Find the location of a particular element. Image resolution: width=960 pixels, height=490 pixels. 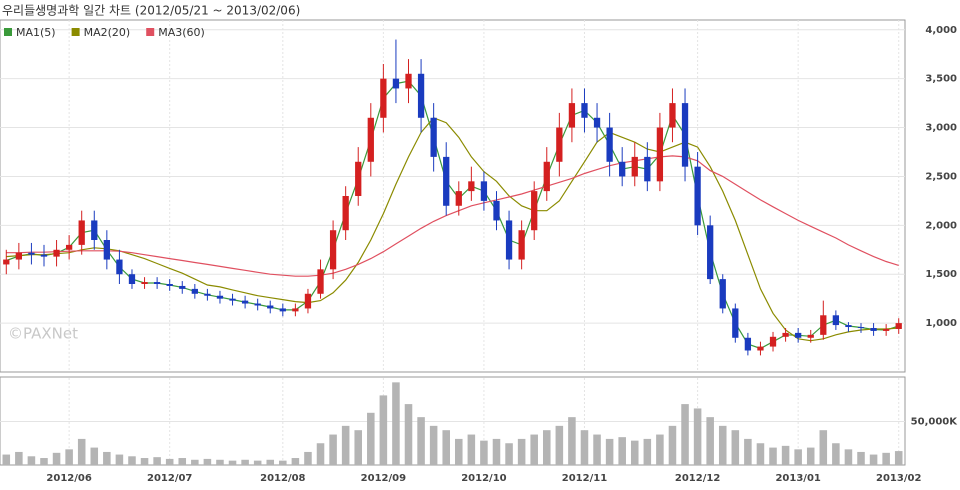

x-tick-label: 2012/07 is located at coordinates (169, 478).